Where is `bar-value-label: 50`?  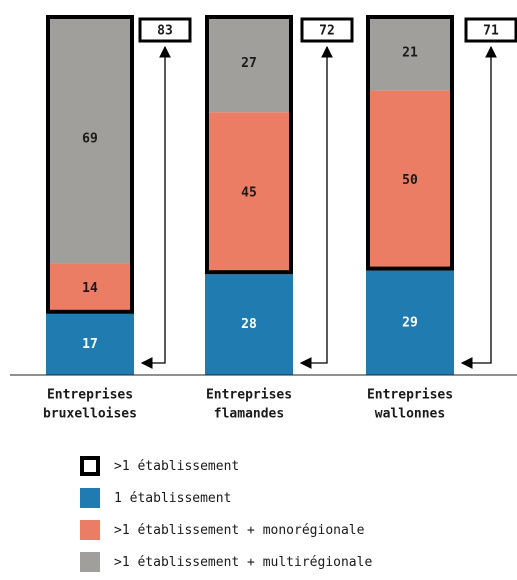 bar-value-label: 50 is located at coordinates (410, 180).